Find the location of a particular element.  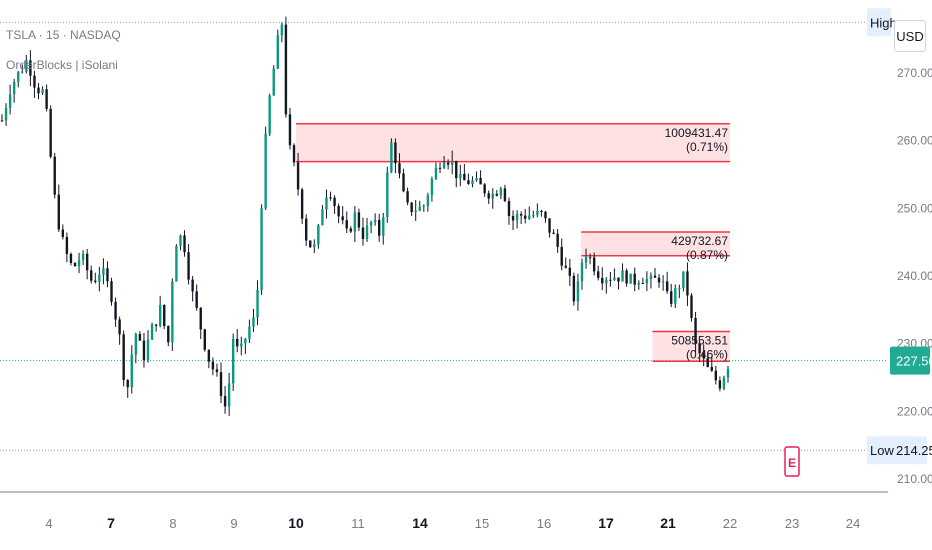

price-tick-label: 260.00 is located at coordinates (914, 141).